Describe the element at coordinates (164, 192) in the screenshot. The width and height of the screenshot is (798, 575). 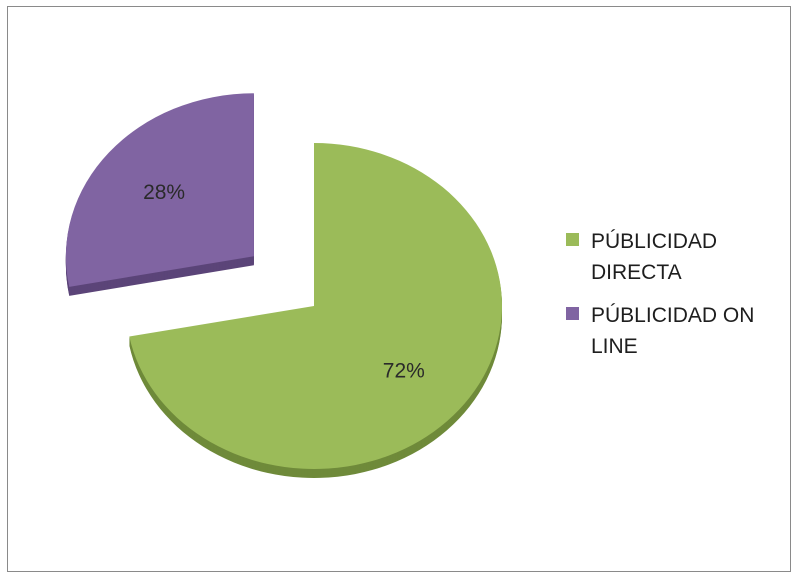
I see `data-label-publicidad-on-line: 28%` at that location.